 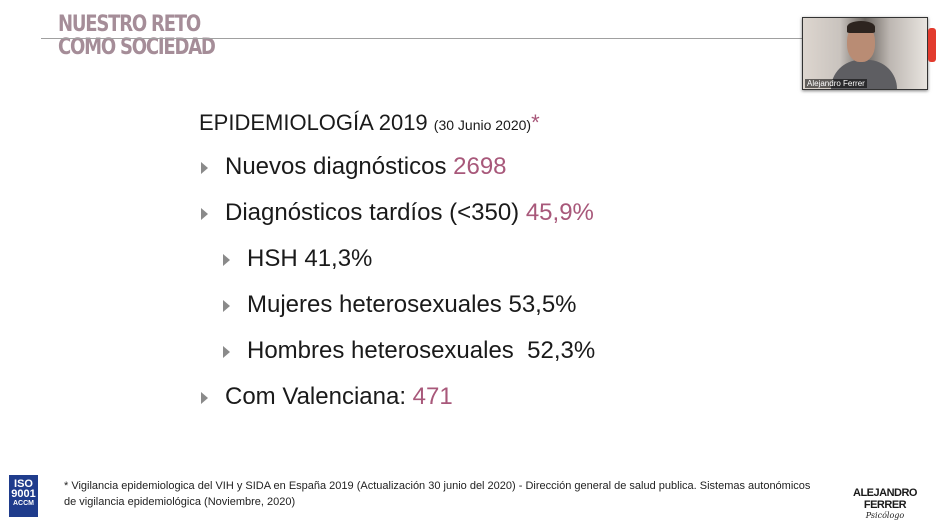 I want to click on bullet-value: 2698, so click(x=480, y=166).